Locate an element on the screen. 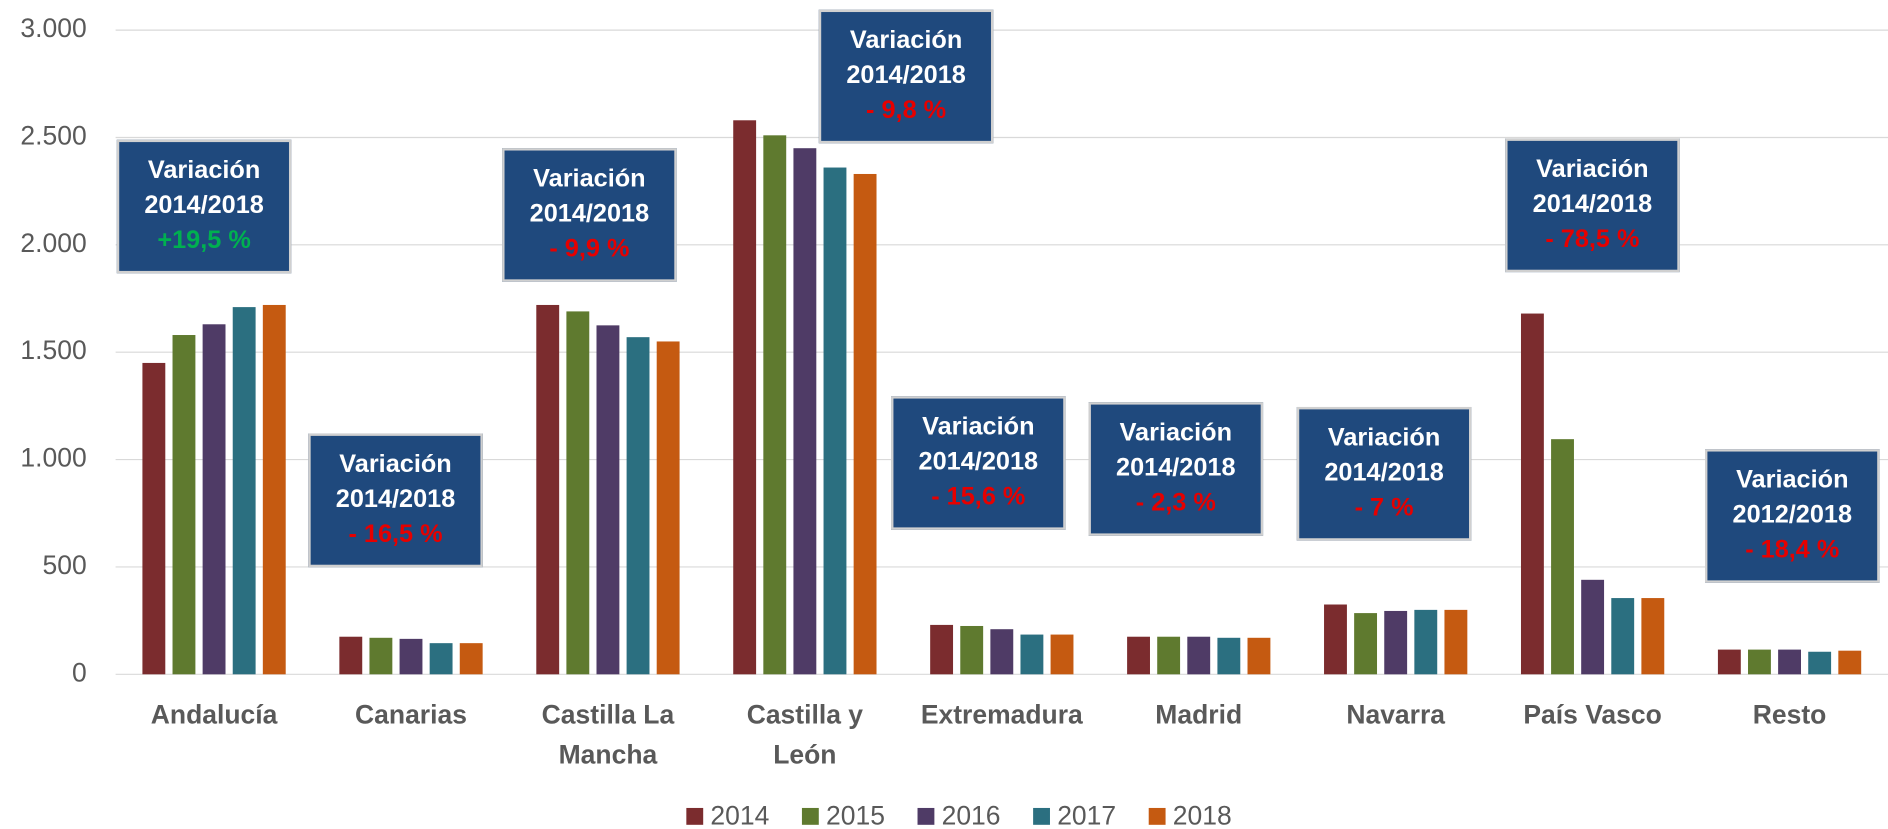 Image resolution: width=1888 pixels, height=829 pixels. x-tick-label: Madrid is located at coordinates (1199, 714).